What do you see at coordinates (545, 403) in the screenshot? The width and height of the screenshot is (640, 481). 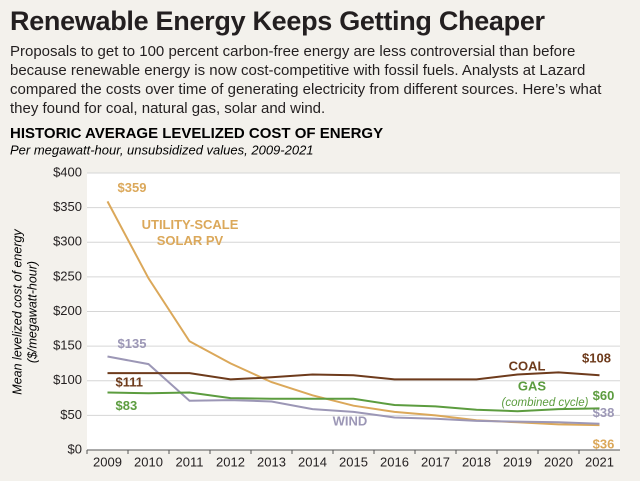 I see `series-note: (combined cycle)` at bounding box center [545, 403].